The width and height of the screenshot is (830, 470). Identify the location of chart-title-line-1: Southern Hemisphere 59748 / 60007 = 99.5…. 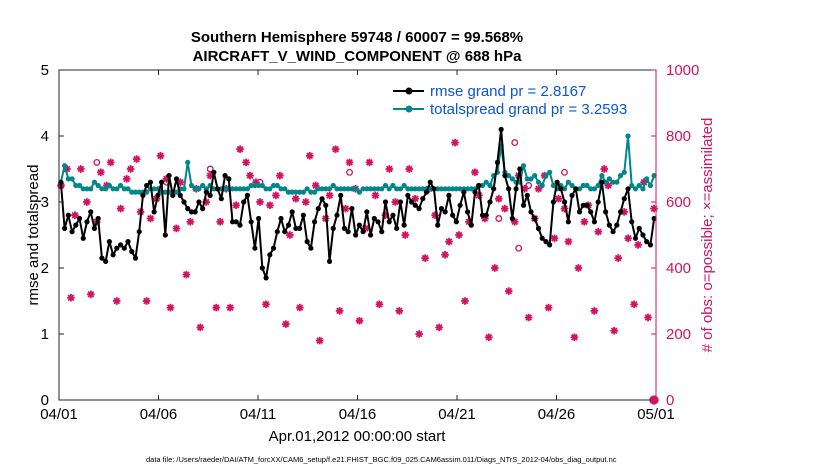
(357, 37).